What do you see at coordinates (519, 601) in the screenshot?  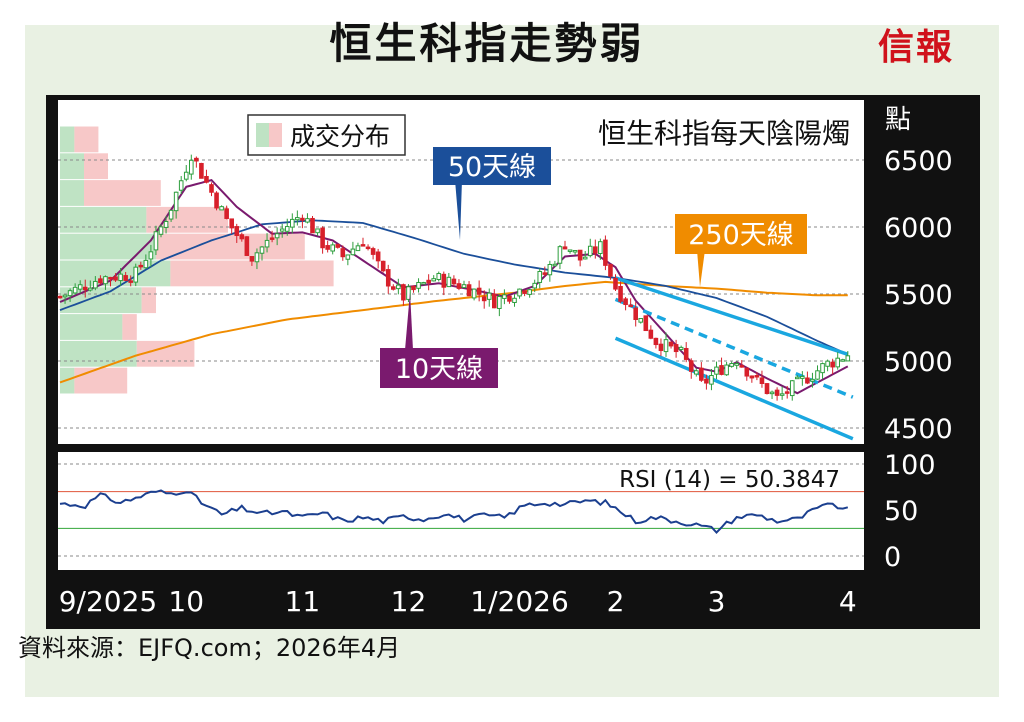 I see `date-tick-label: 1/2026` at bounding box center [519, 601].